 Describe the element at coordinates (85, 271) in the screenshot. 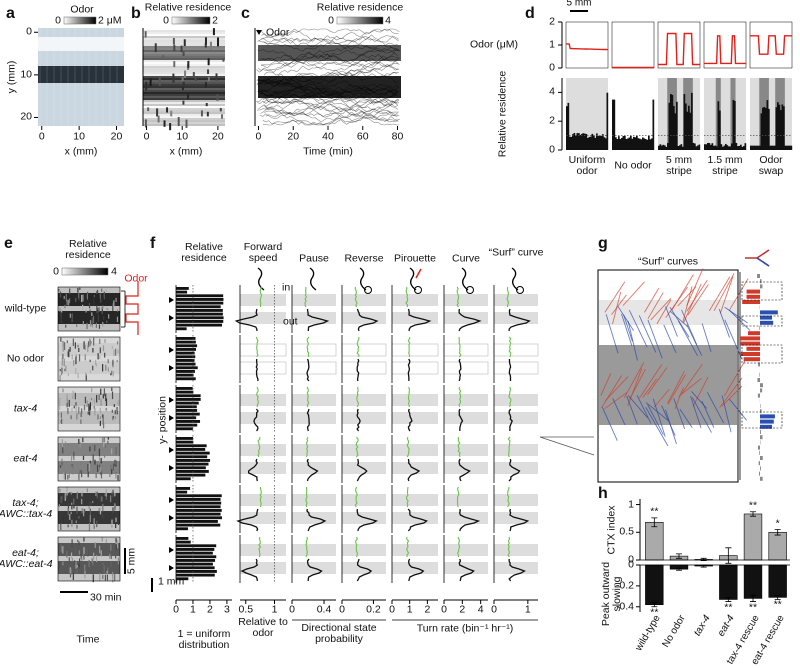

I see `colorbar` at that location.